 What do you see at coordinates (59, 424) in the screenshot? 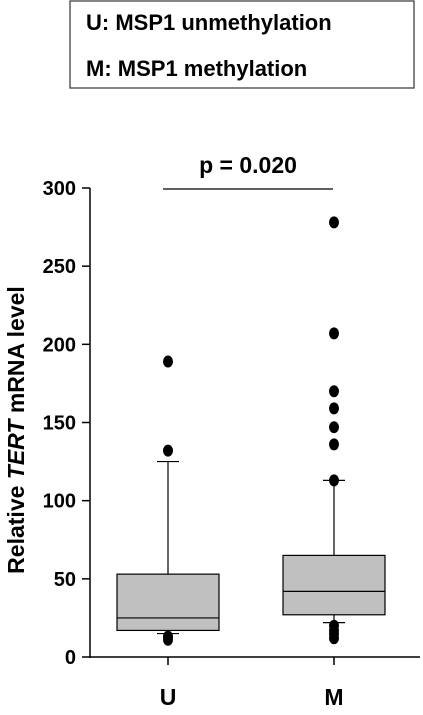
I see `y-tick-label: 150` at bounding box center [59, 424].